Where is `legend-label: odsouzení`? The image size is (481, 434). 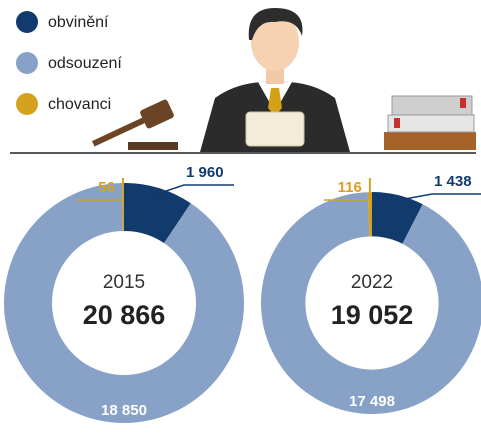 legend-label: odsouzení is located at coordinates (85, 63).